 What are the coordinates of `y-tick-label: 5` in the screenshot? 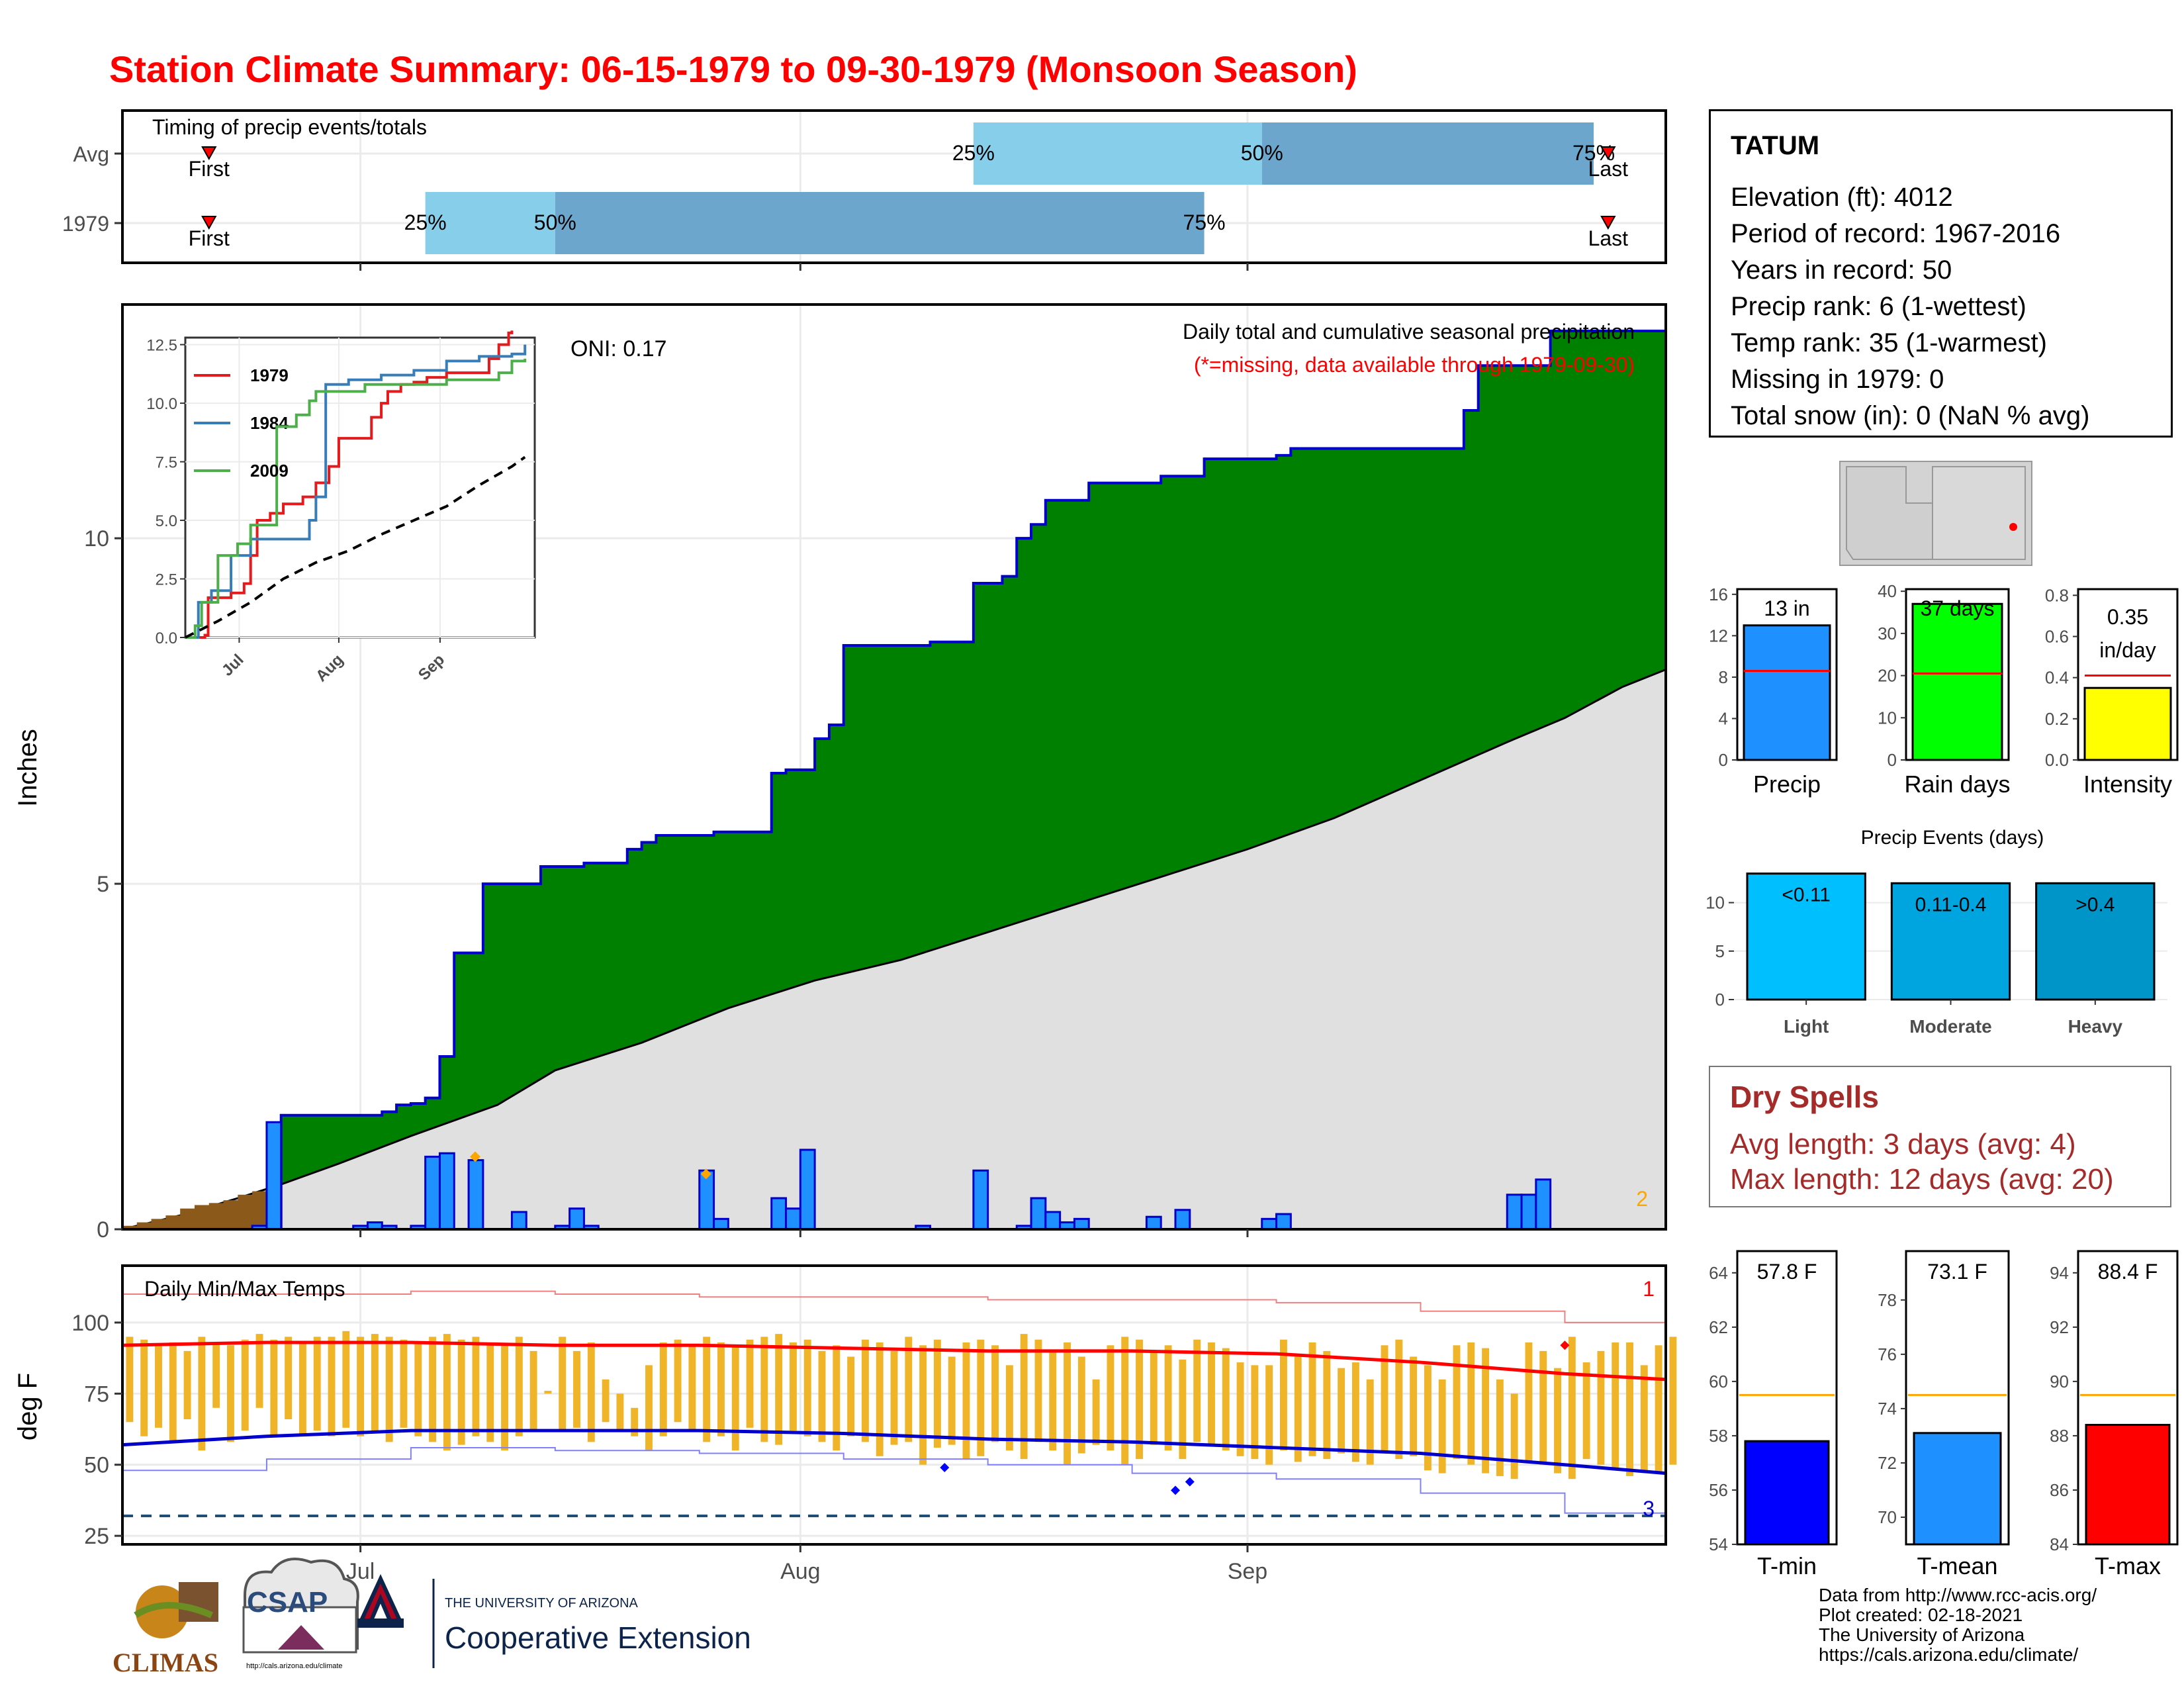 It's located at (103, 884).